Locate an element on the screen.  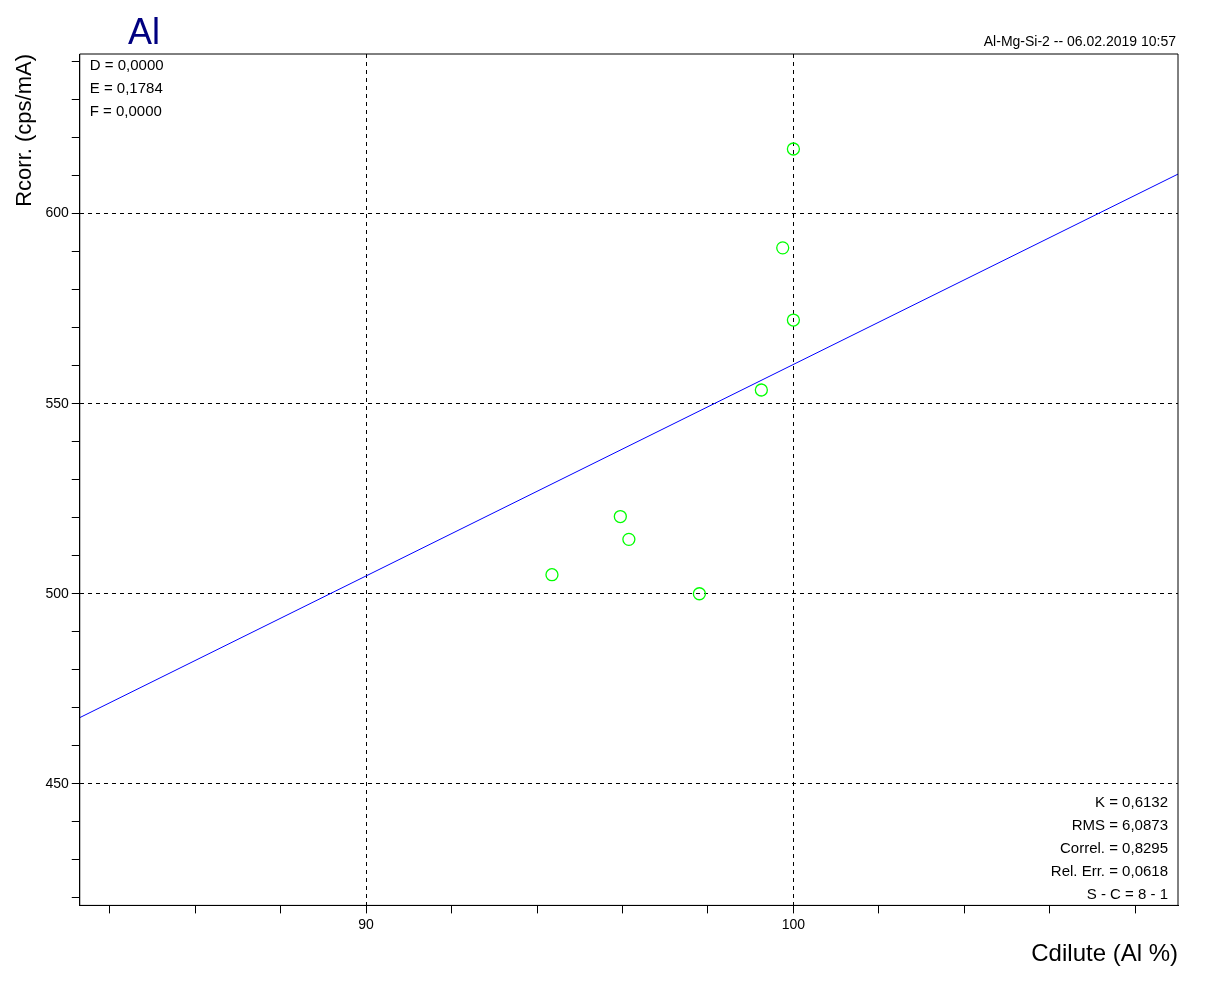
chart-subtitle: Al-Mg-Si-2 -- 06.02.2019 10:57 is located at coordinates (1080, 41).